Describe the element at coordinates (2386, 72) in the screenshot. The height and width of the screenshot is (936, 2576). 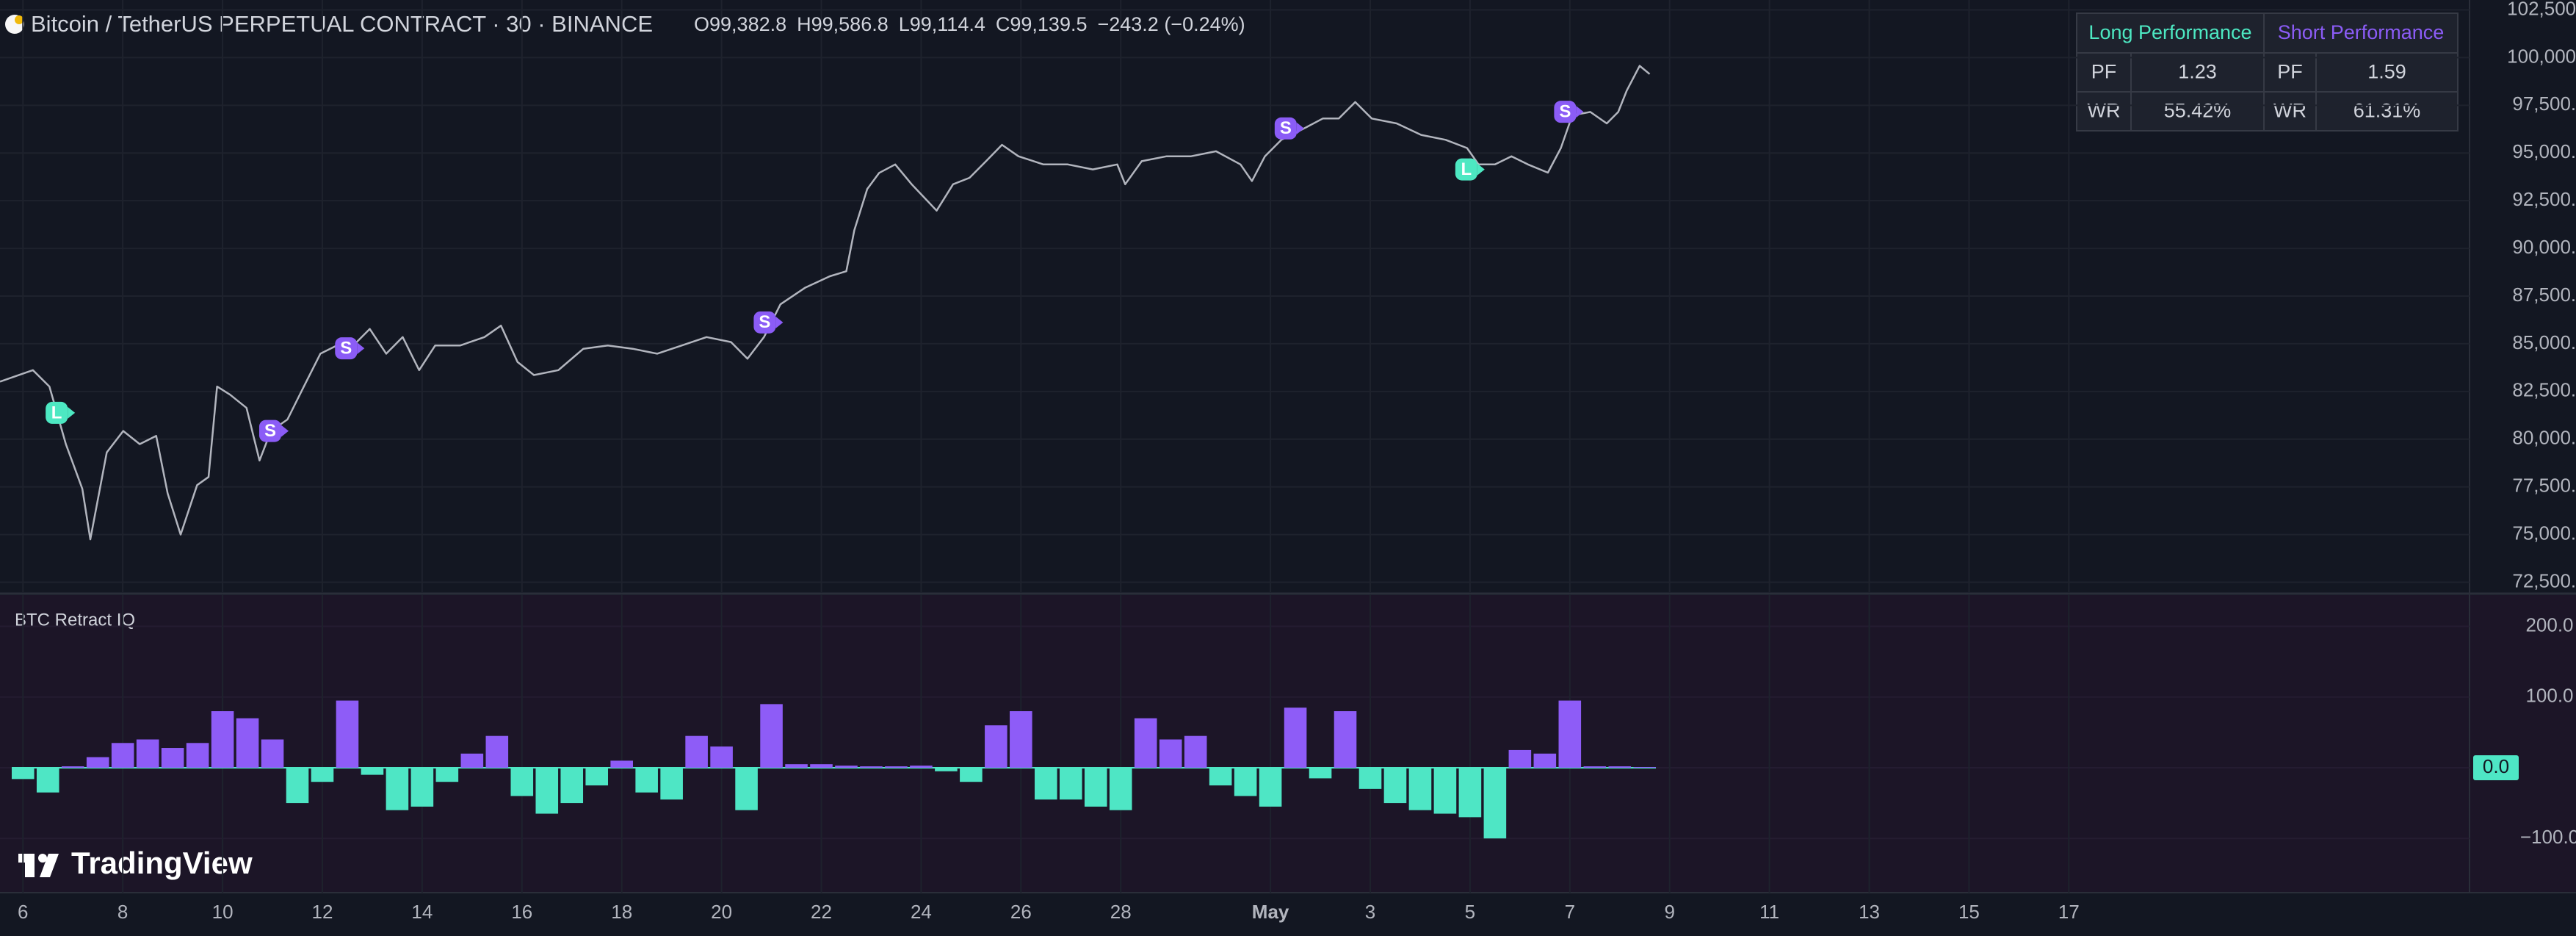
I see `table-cell: 1.59` at that location.